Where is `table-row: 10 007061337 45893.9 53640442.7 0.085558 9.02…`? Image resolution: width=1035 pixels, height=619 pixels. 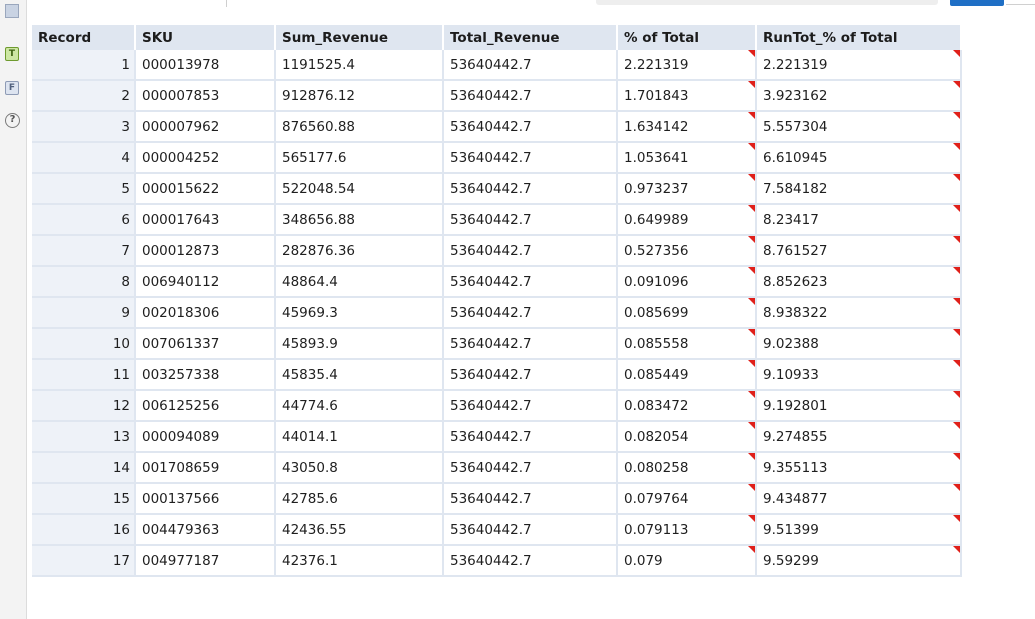
table-row: 10 007061337 45893.9 53640442.7 0.085558 9.02… is located at coordinates (497, 344).